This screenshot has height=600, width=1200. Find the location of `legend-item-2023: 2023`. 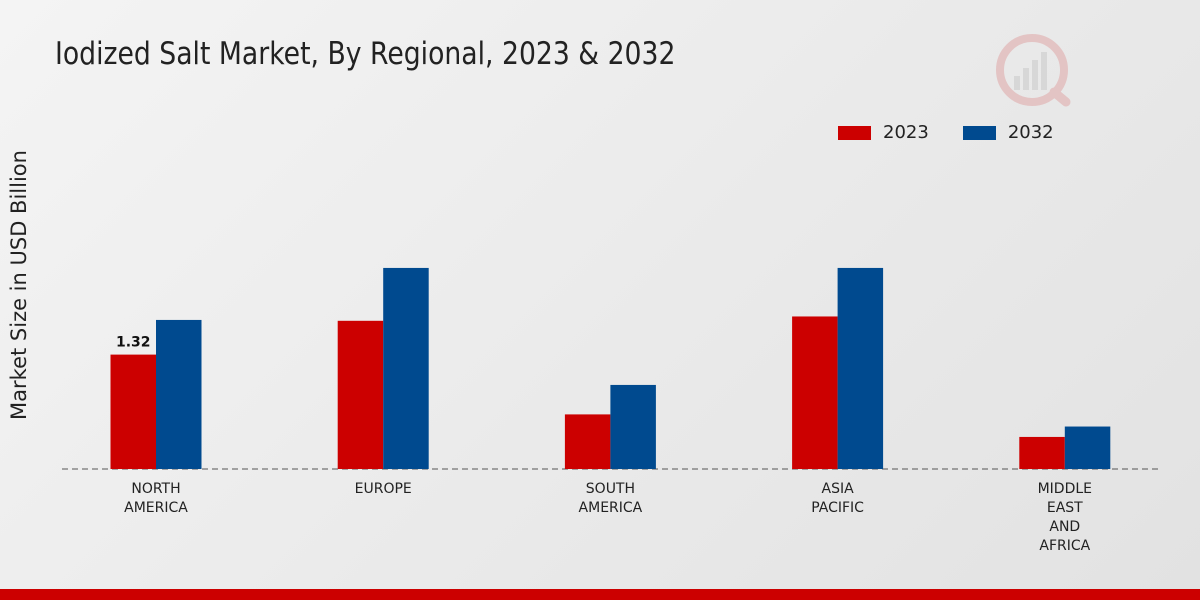

legend-item-2023: 2023 is located at coordinates (883, 132).